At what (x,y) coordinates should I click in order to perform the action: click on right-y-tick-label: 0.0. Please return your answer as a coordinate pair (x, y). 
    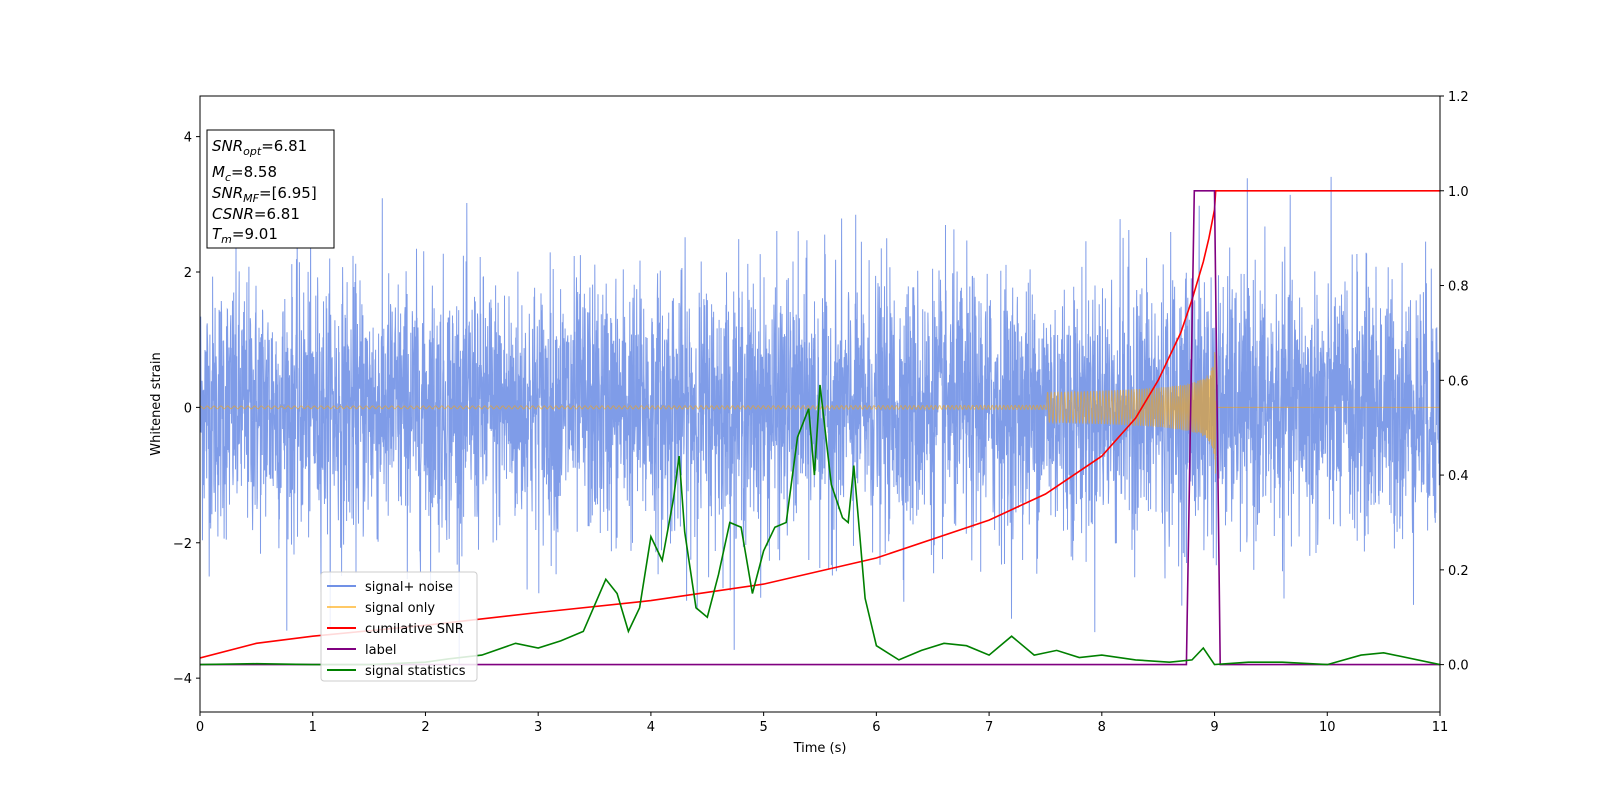
    Looking at the image, I should click on (1458, 666).